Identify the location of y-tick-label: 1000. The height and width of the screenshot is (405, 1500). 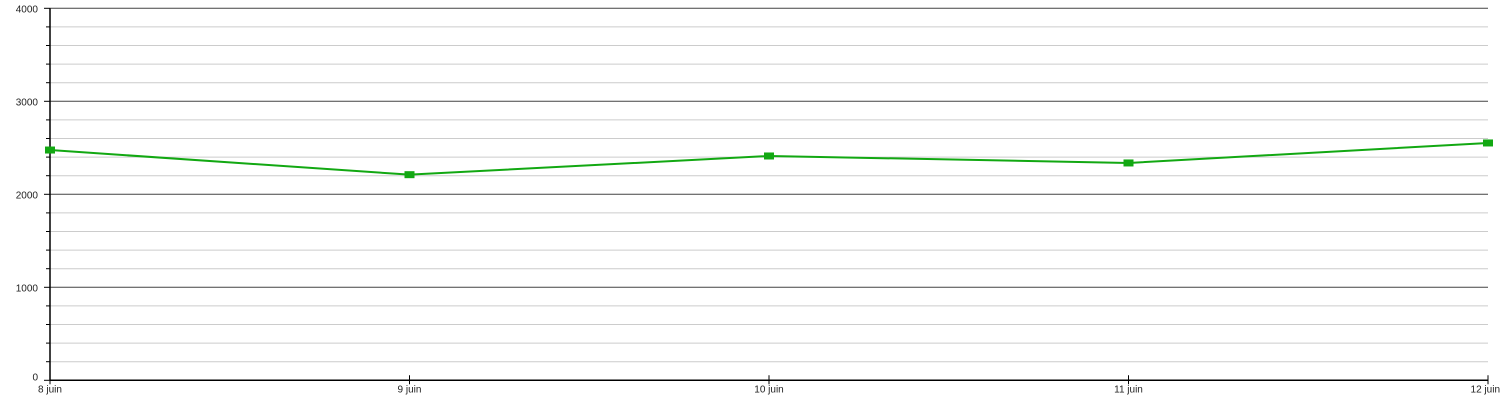
(27, 288).